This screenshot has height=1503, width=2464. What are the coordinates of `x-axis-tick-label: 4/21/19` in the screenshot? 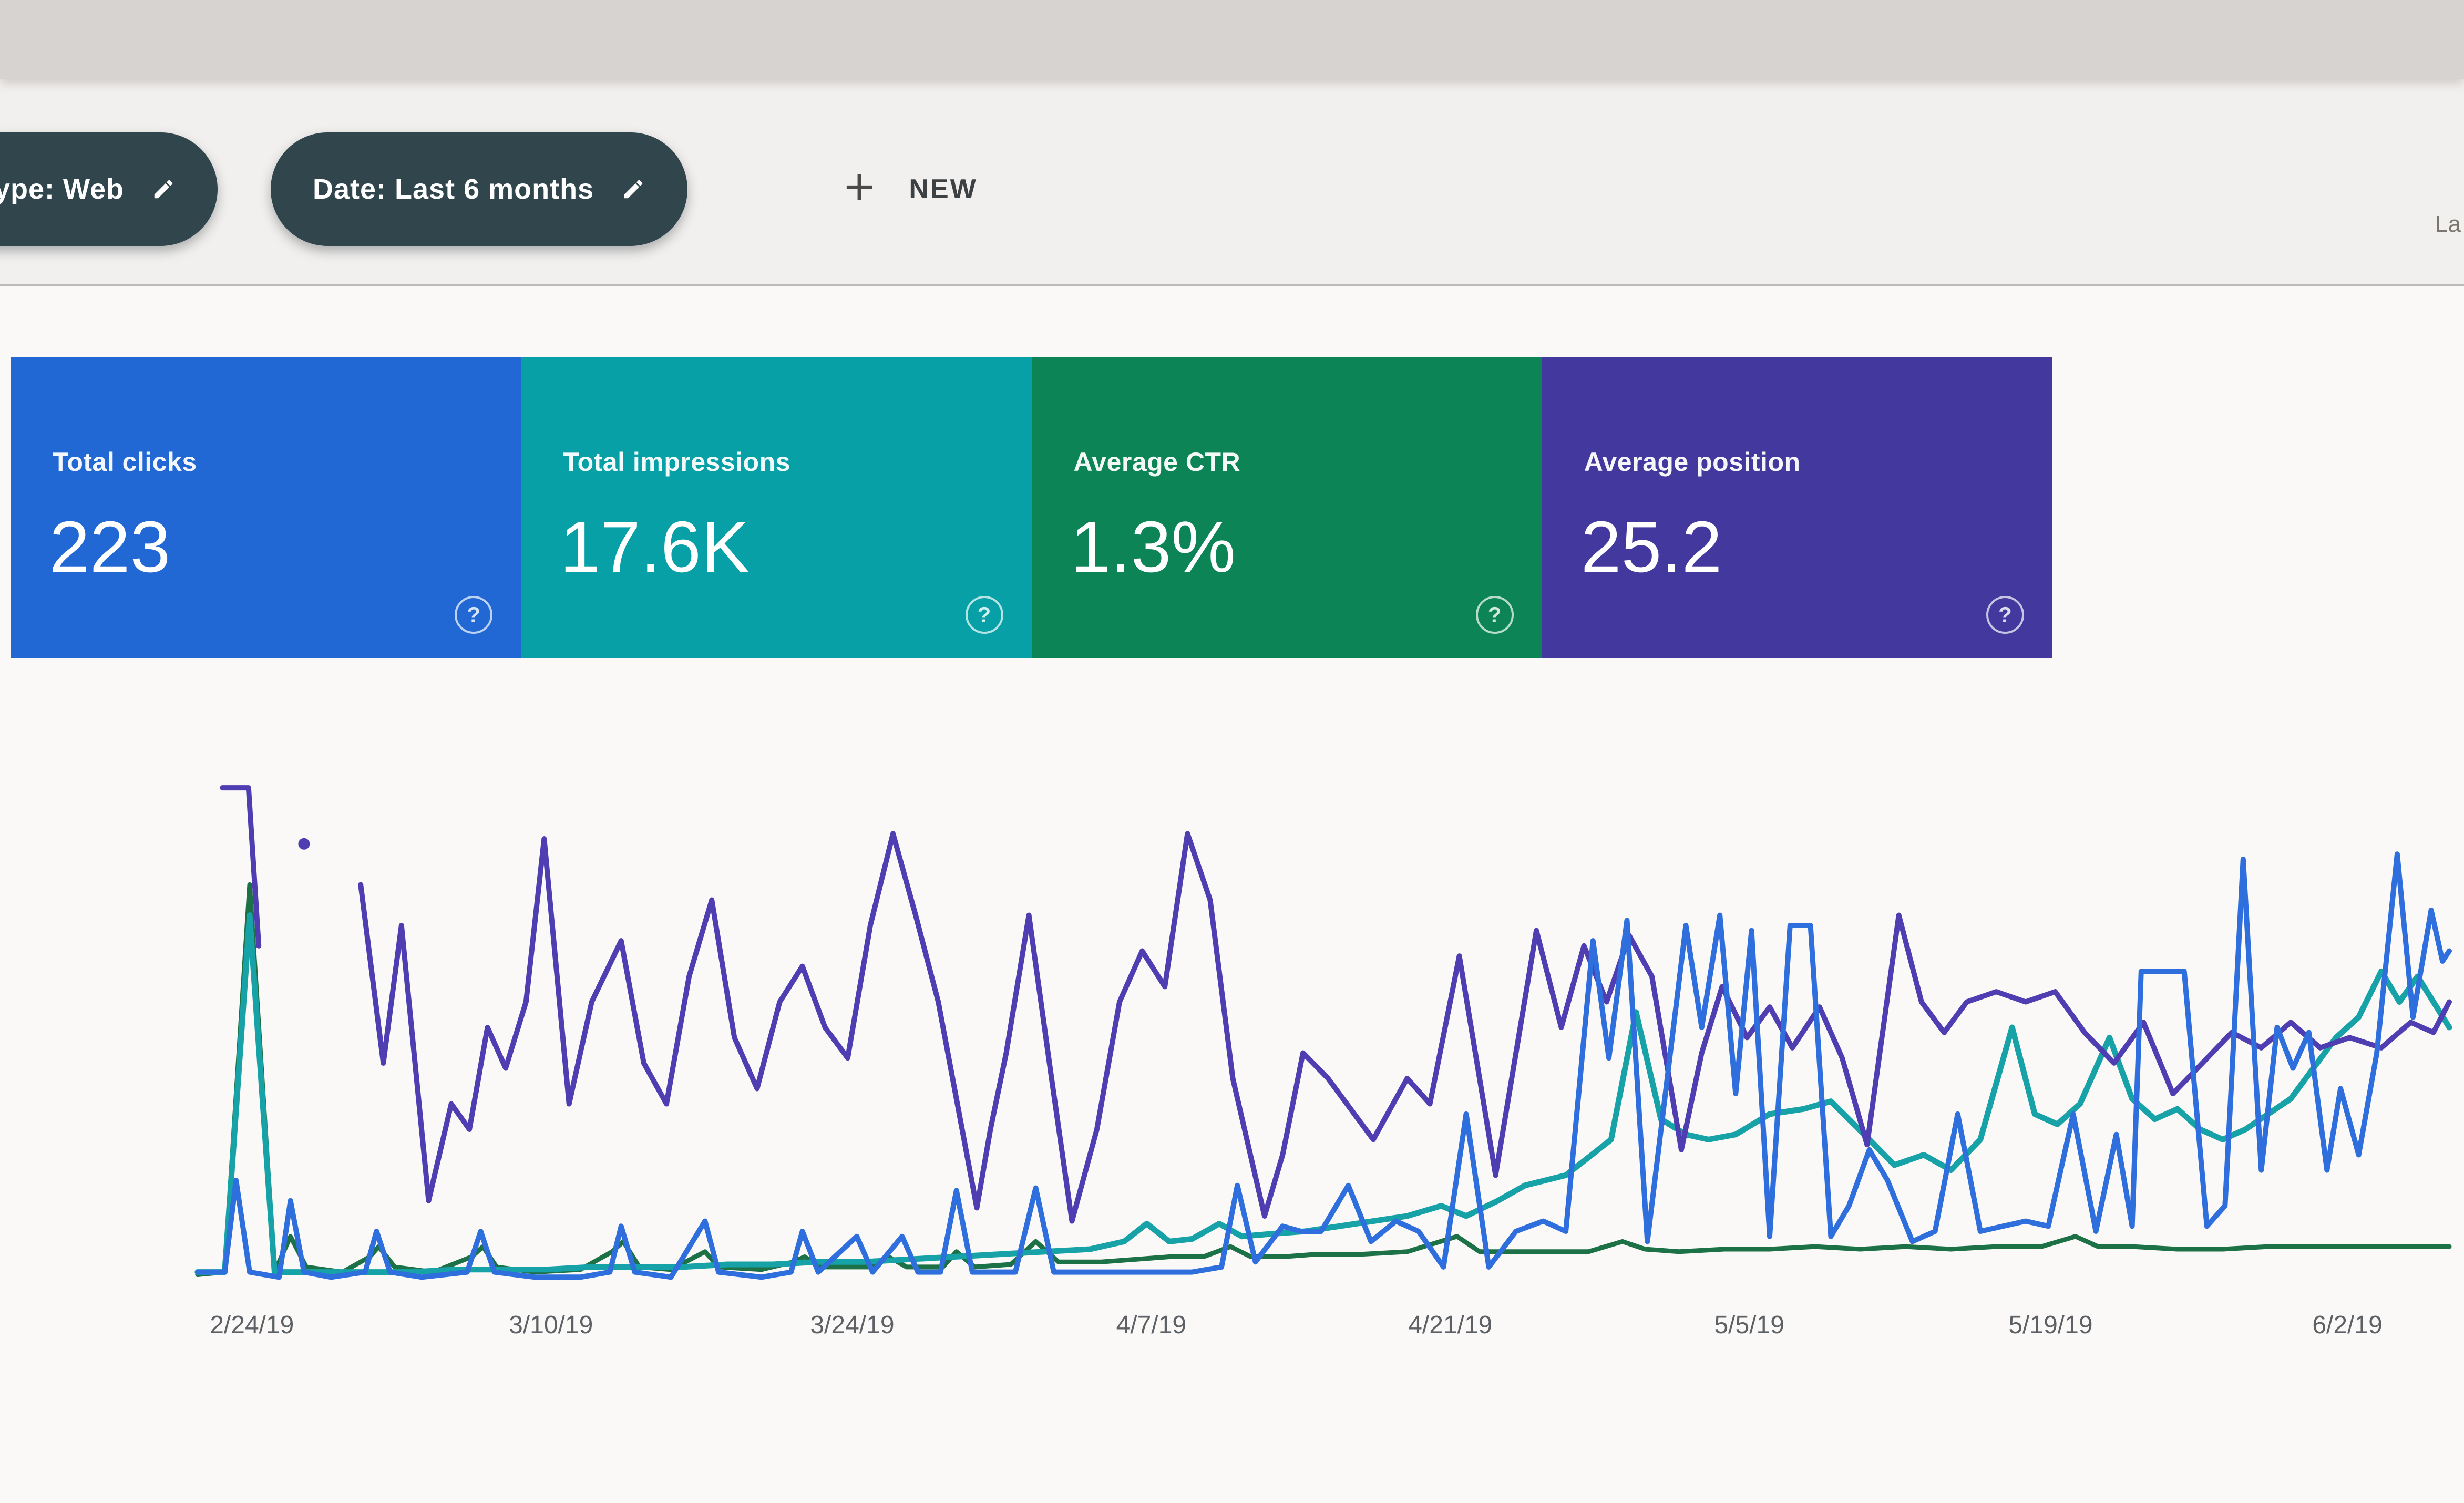 It's located at (1451, 1325).